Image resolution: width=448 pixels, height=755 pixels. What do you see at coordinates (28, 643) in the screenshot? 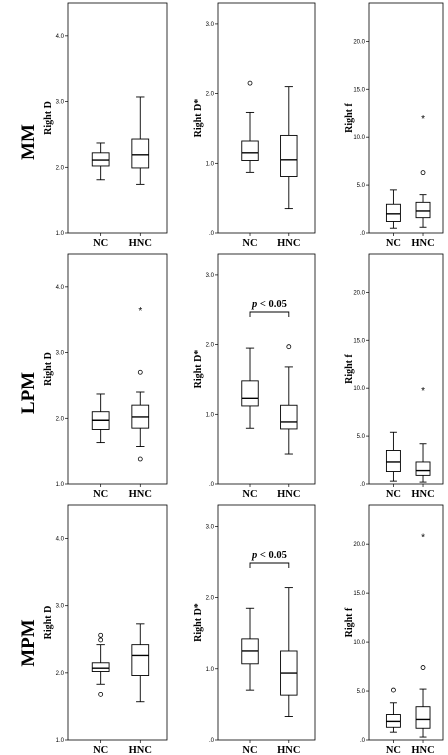
I see `row-label: MPM` at bounding box center [28, 643].